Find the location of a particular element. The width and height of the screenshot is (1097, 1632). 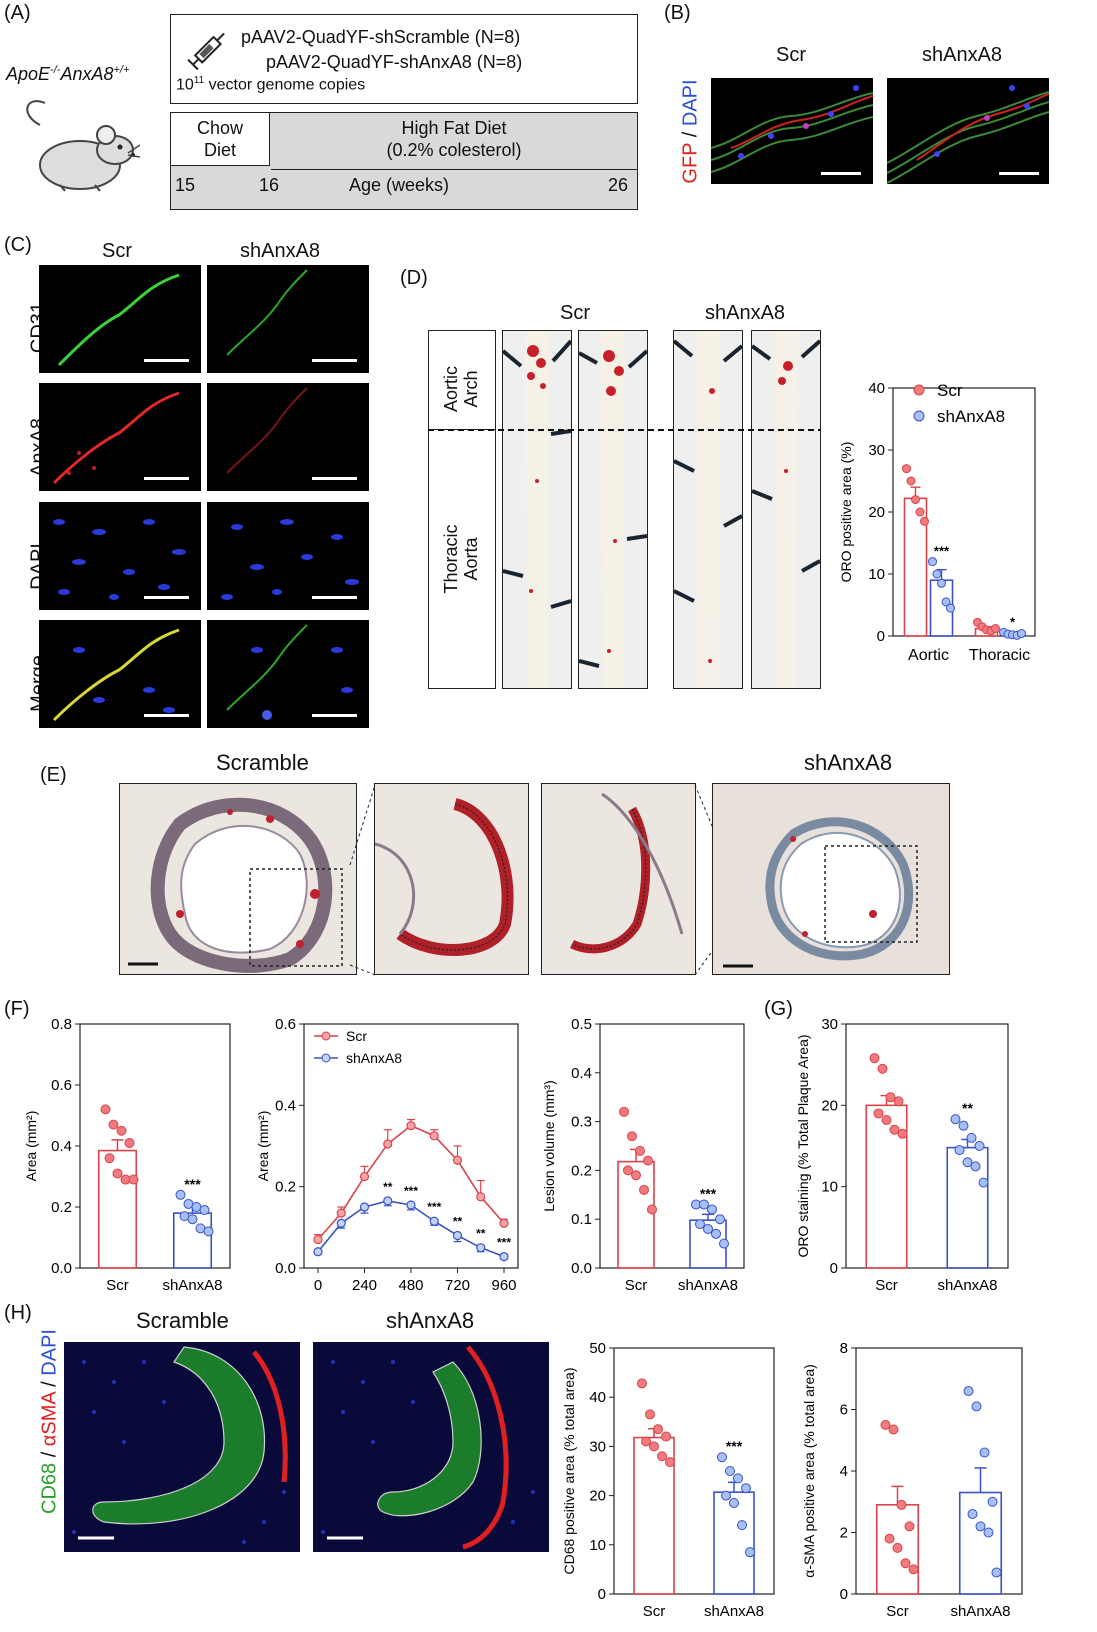

c-dapi-shanxa8-image is located at coordinates (288, 556).